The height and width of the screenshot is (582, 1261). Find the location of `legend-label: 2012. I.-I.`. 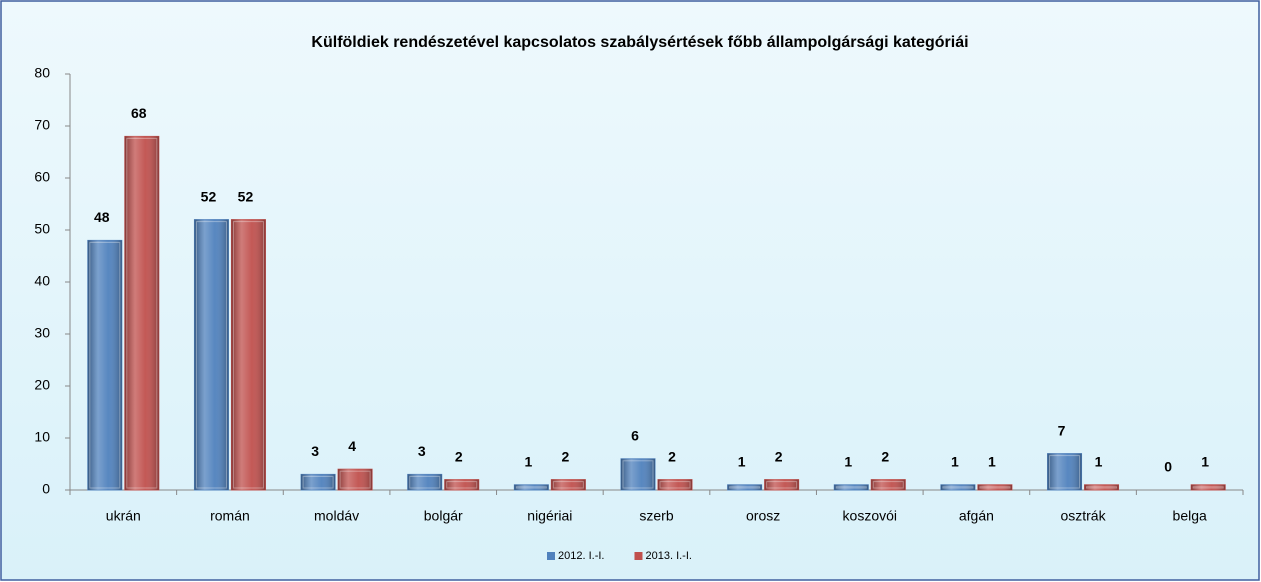

legend-label: 2012. I.-I. is located at coordinates (581, 556).